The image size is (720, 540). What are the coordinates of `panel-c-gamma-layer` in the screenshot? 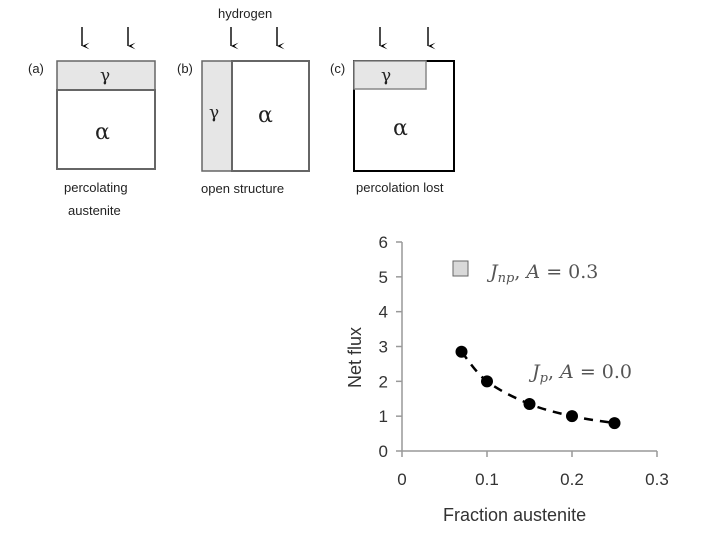 It's located at (390, 75).